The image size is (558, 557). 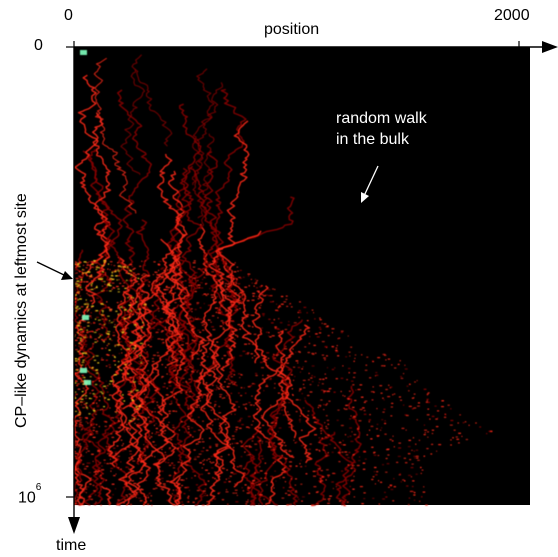 I want to click on bulk-annotation: random walk in the bulk, so click(x=396, y=130).